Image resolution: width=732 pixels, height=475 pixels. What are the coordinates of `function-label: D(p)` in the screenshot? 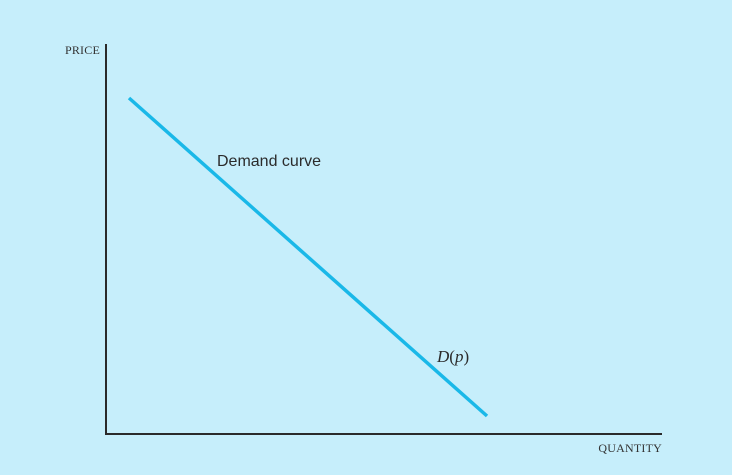 It's located at (452, 356).